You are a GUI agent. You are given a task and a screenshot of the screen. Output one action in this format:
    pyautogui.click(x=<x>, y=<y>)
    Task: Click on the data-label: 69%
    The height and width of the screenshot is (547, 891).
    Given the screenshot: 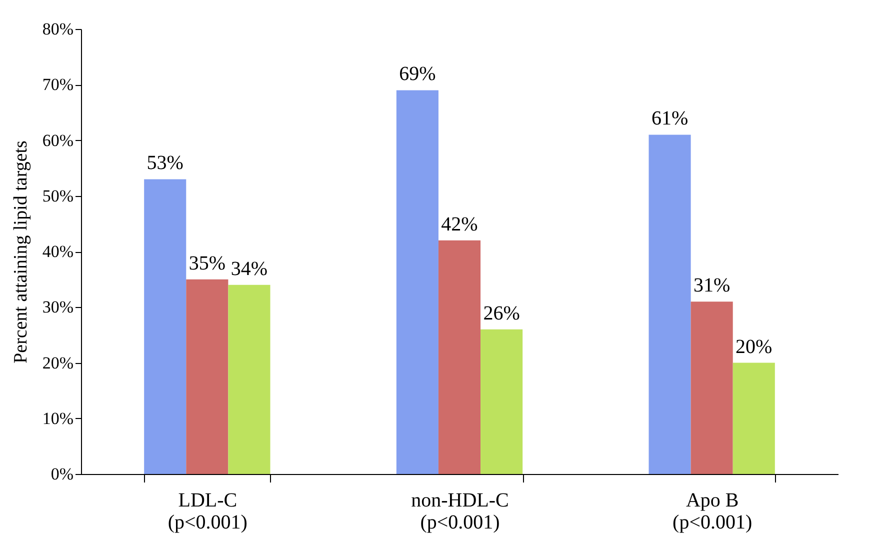 What is the action you would take?
    pyautogui.click(x=417, y=74)
    